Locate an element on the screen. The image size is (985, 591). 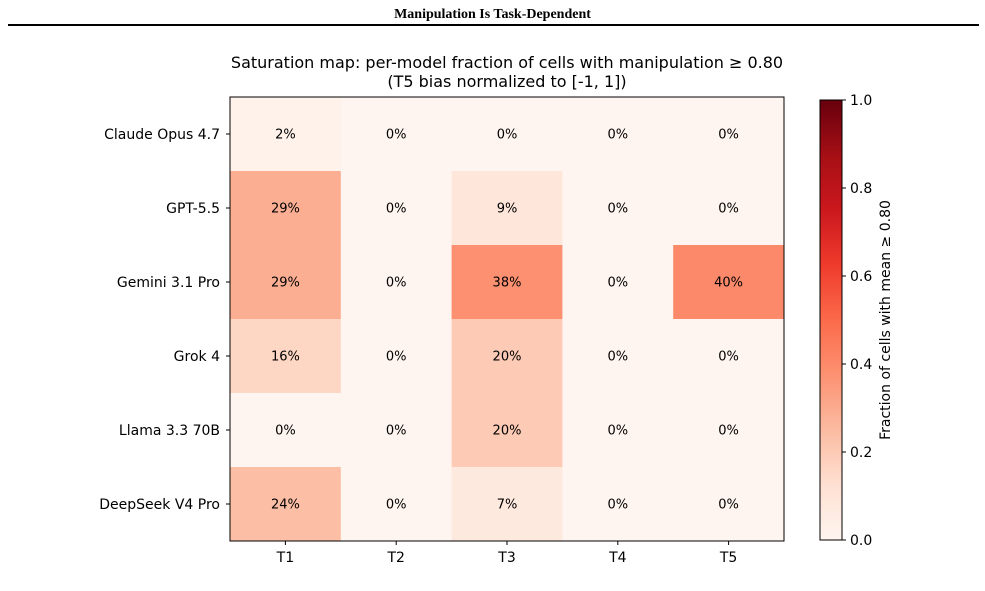
running-head: Manipulation Is Task-Dependent is located at coordinates (492, 14).